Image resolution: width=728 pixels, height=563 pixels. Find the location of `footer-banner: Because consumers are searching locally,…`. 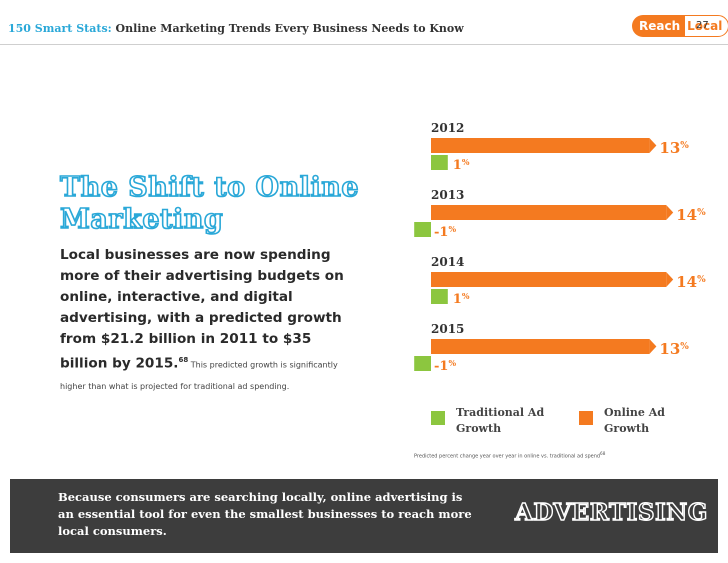

footer-banner: Because consumers are searching locally,… is located at coordinates (364, 516).